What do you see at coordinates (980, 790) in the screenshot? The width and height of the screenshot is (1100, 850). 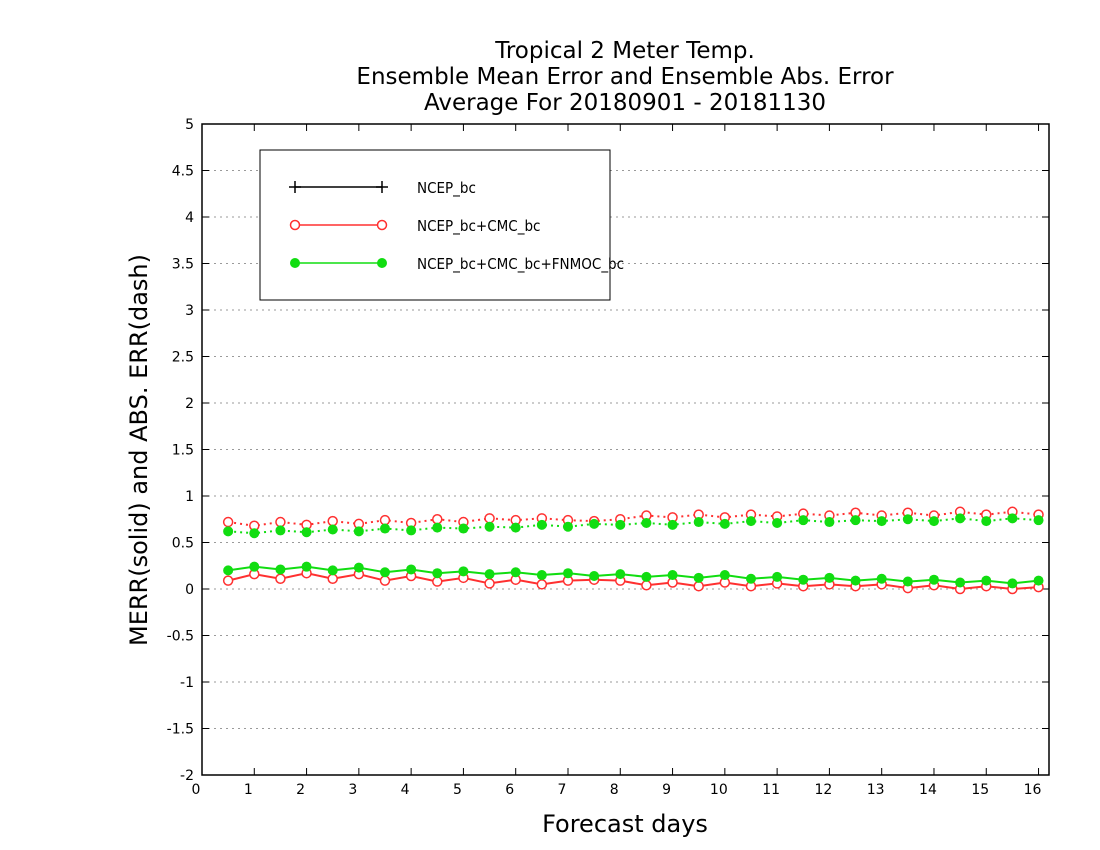 I see `x-tick-label-15: 15` at bounding box center [980, 790].